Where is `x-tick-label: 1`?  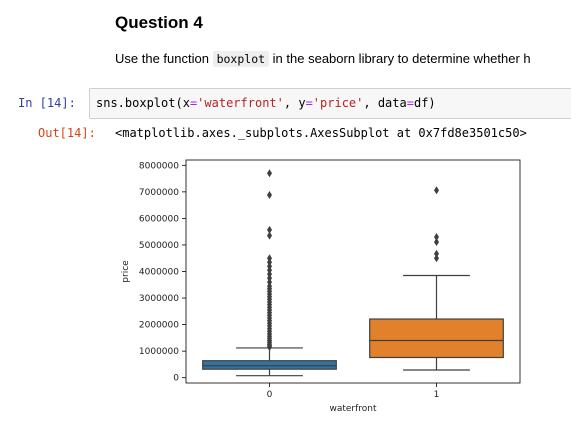
x-tick-label: 1 is located at coordinates (437, 395).